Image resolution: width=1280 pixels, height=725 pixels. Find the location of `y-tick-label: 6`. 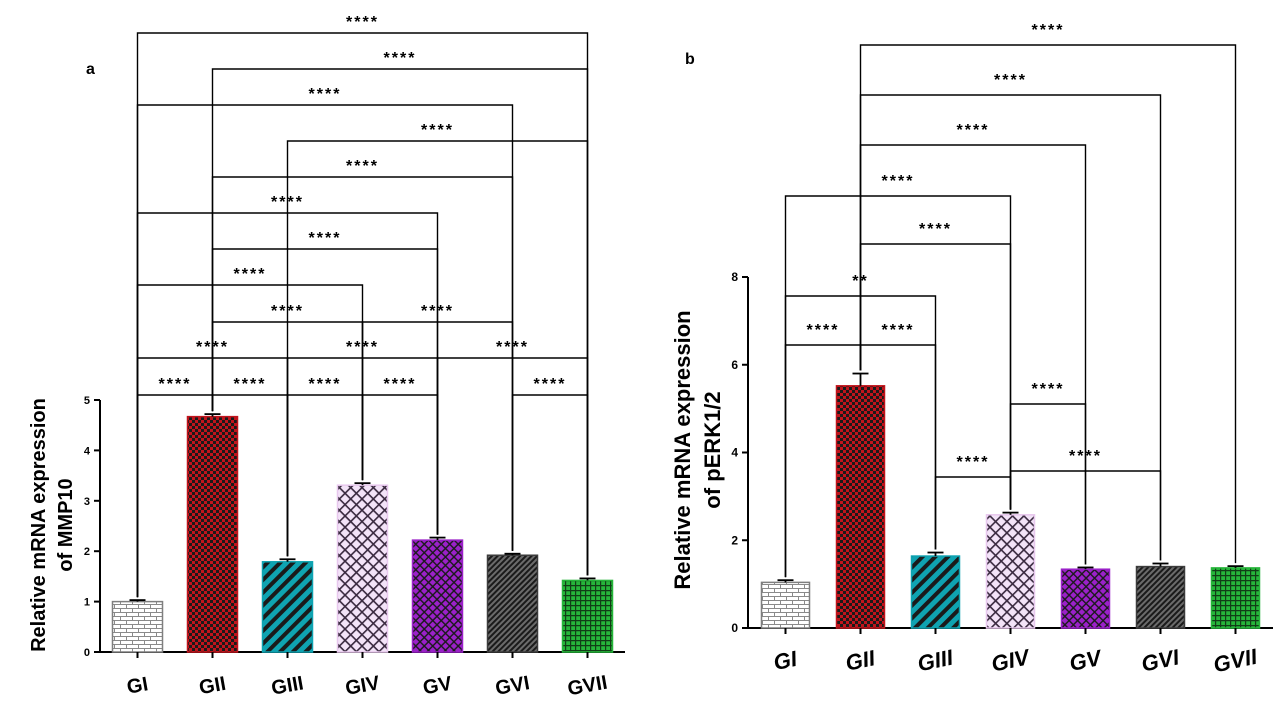

y-tick-label: 6 is located at coordinates (734, 365).